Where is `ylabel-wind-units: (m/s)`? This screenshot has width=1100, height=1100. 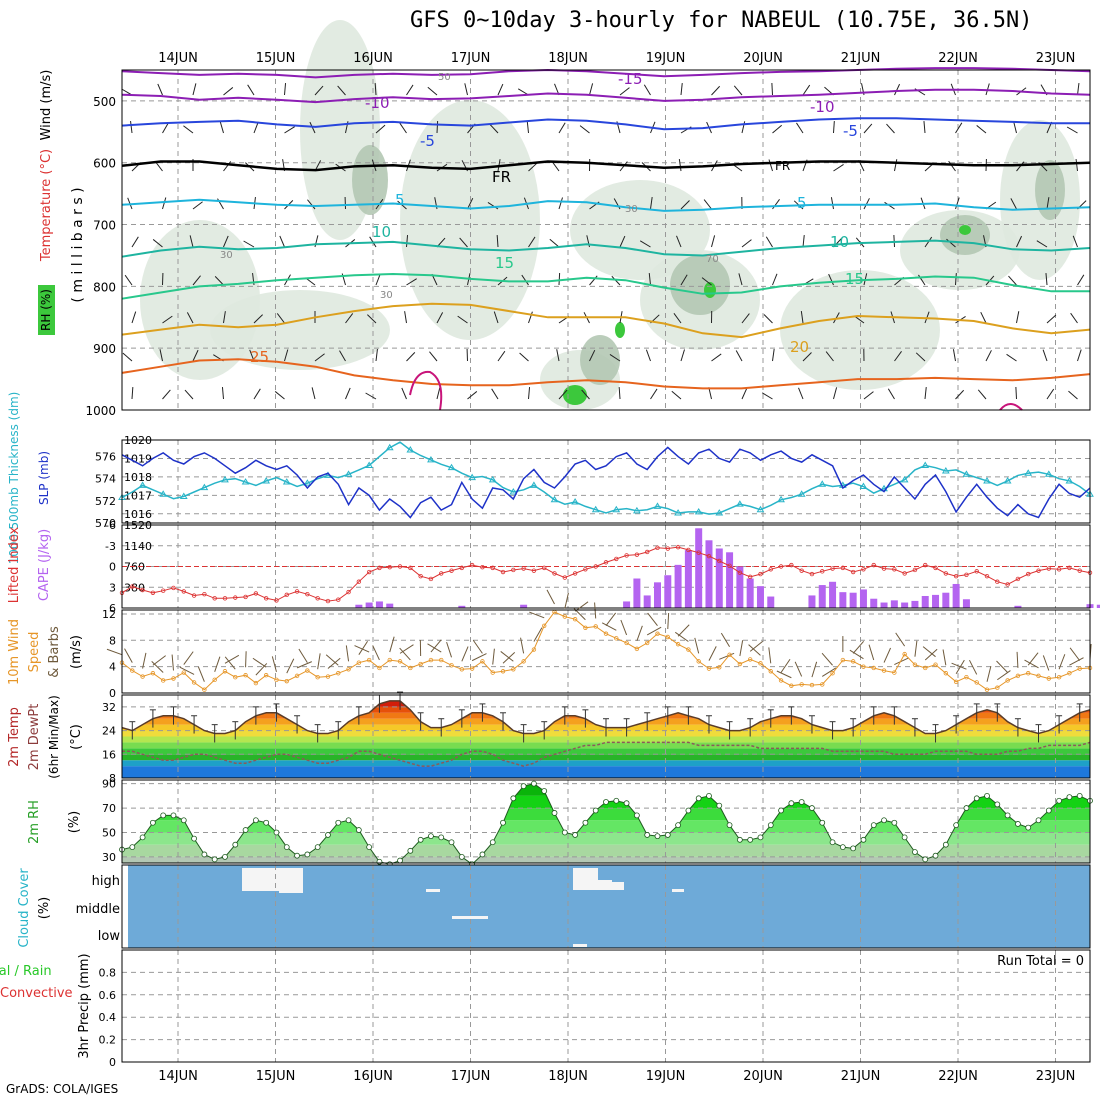
ylabel-wind-units: (m/s) is located at coordinates (76, 652).